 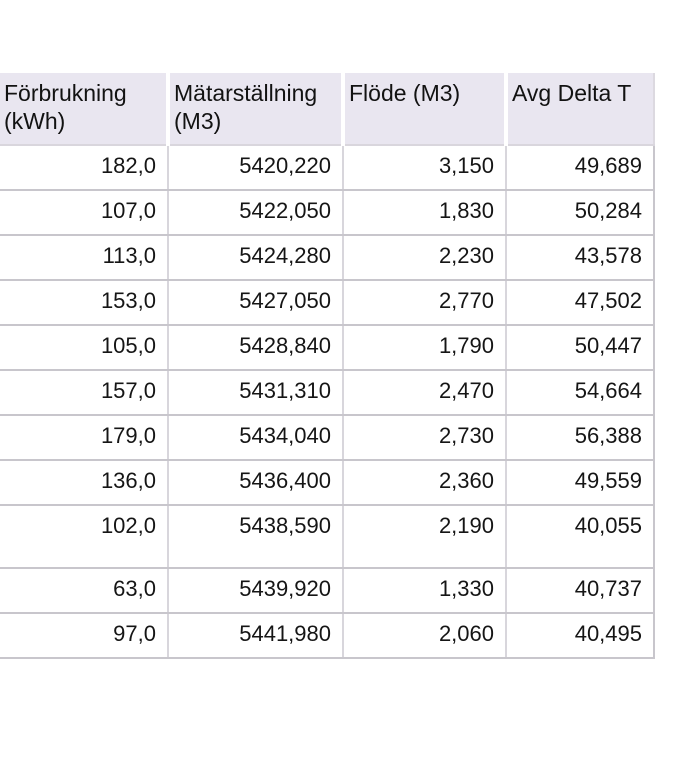 I want to click on table-cell: 40,495, so click(x=580, y=636).